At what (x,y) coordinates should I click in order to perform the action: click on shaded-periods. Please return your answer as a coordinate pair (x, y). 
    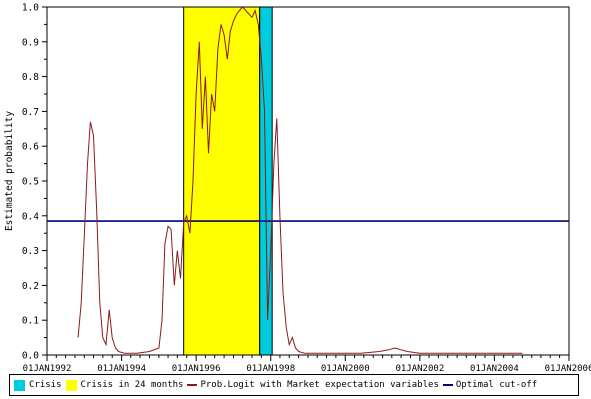
    Looking at the image, I should click on (228, 181).